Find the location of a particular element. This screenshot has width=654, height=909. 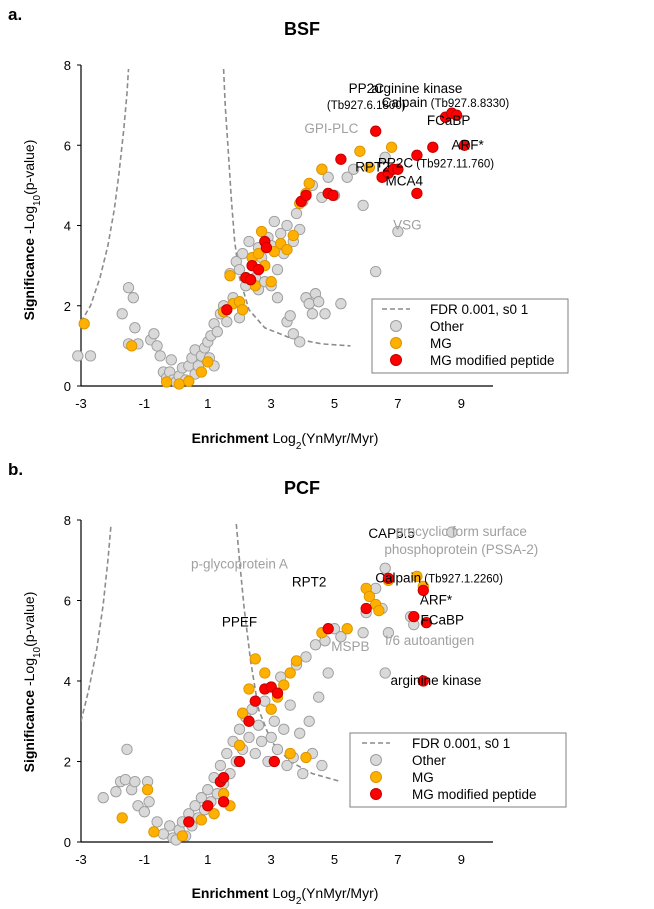

panel-a-ytick-label: 2 is located at coordinates (67, 306).